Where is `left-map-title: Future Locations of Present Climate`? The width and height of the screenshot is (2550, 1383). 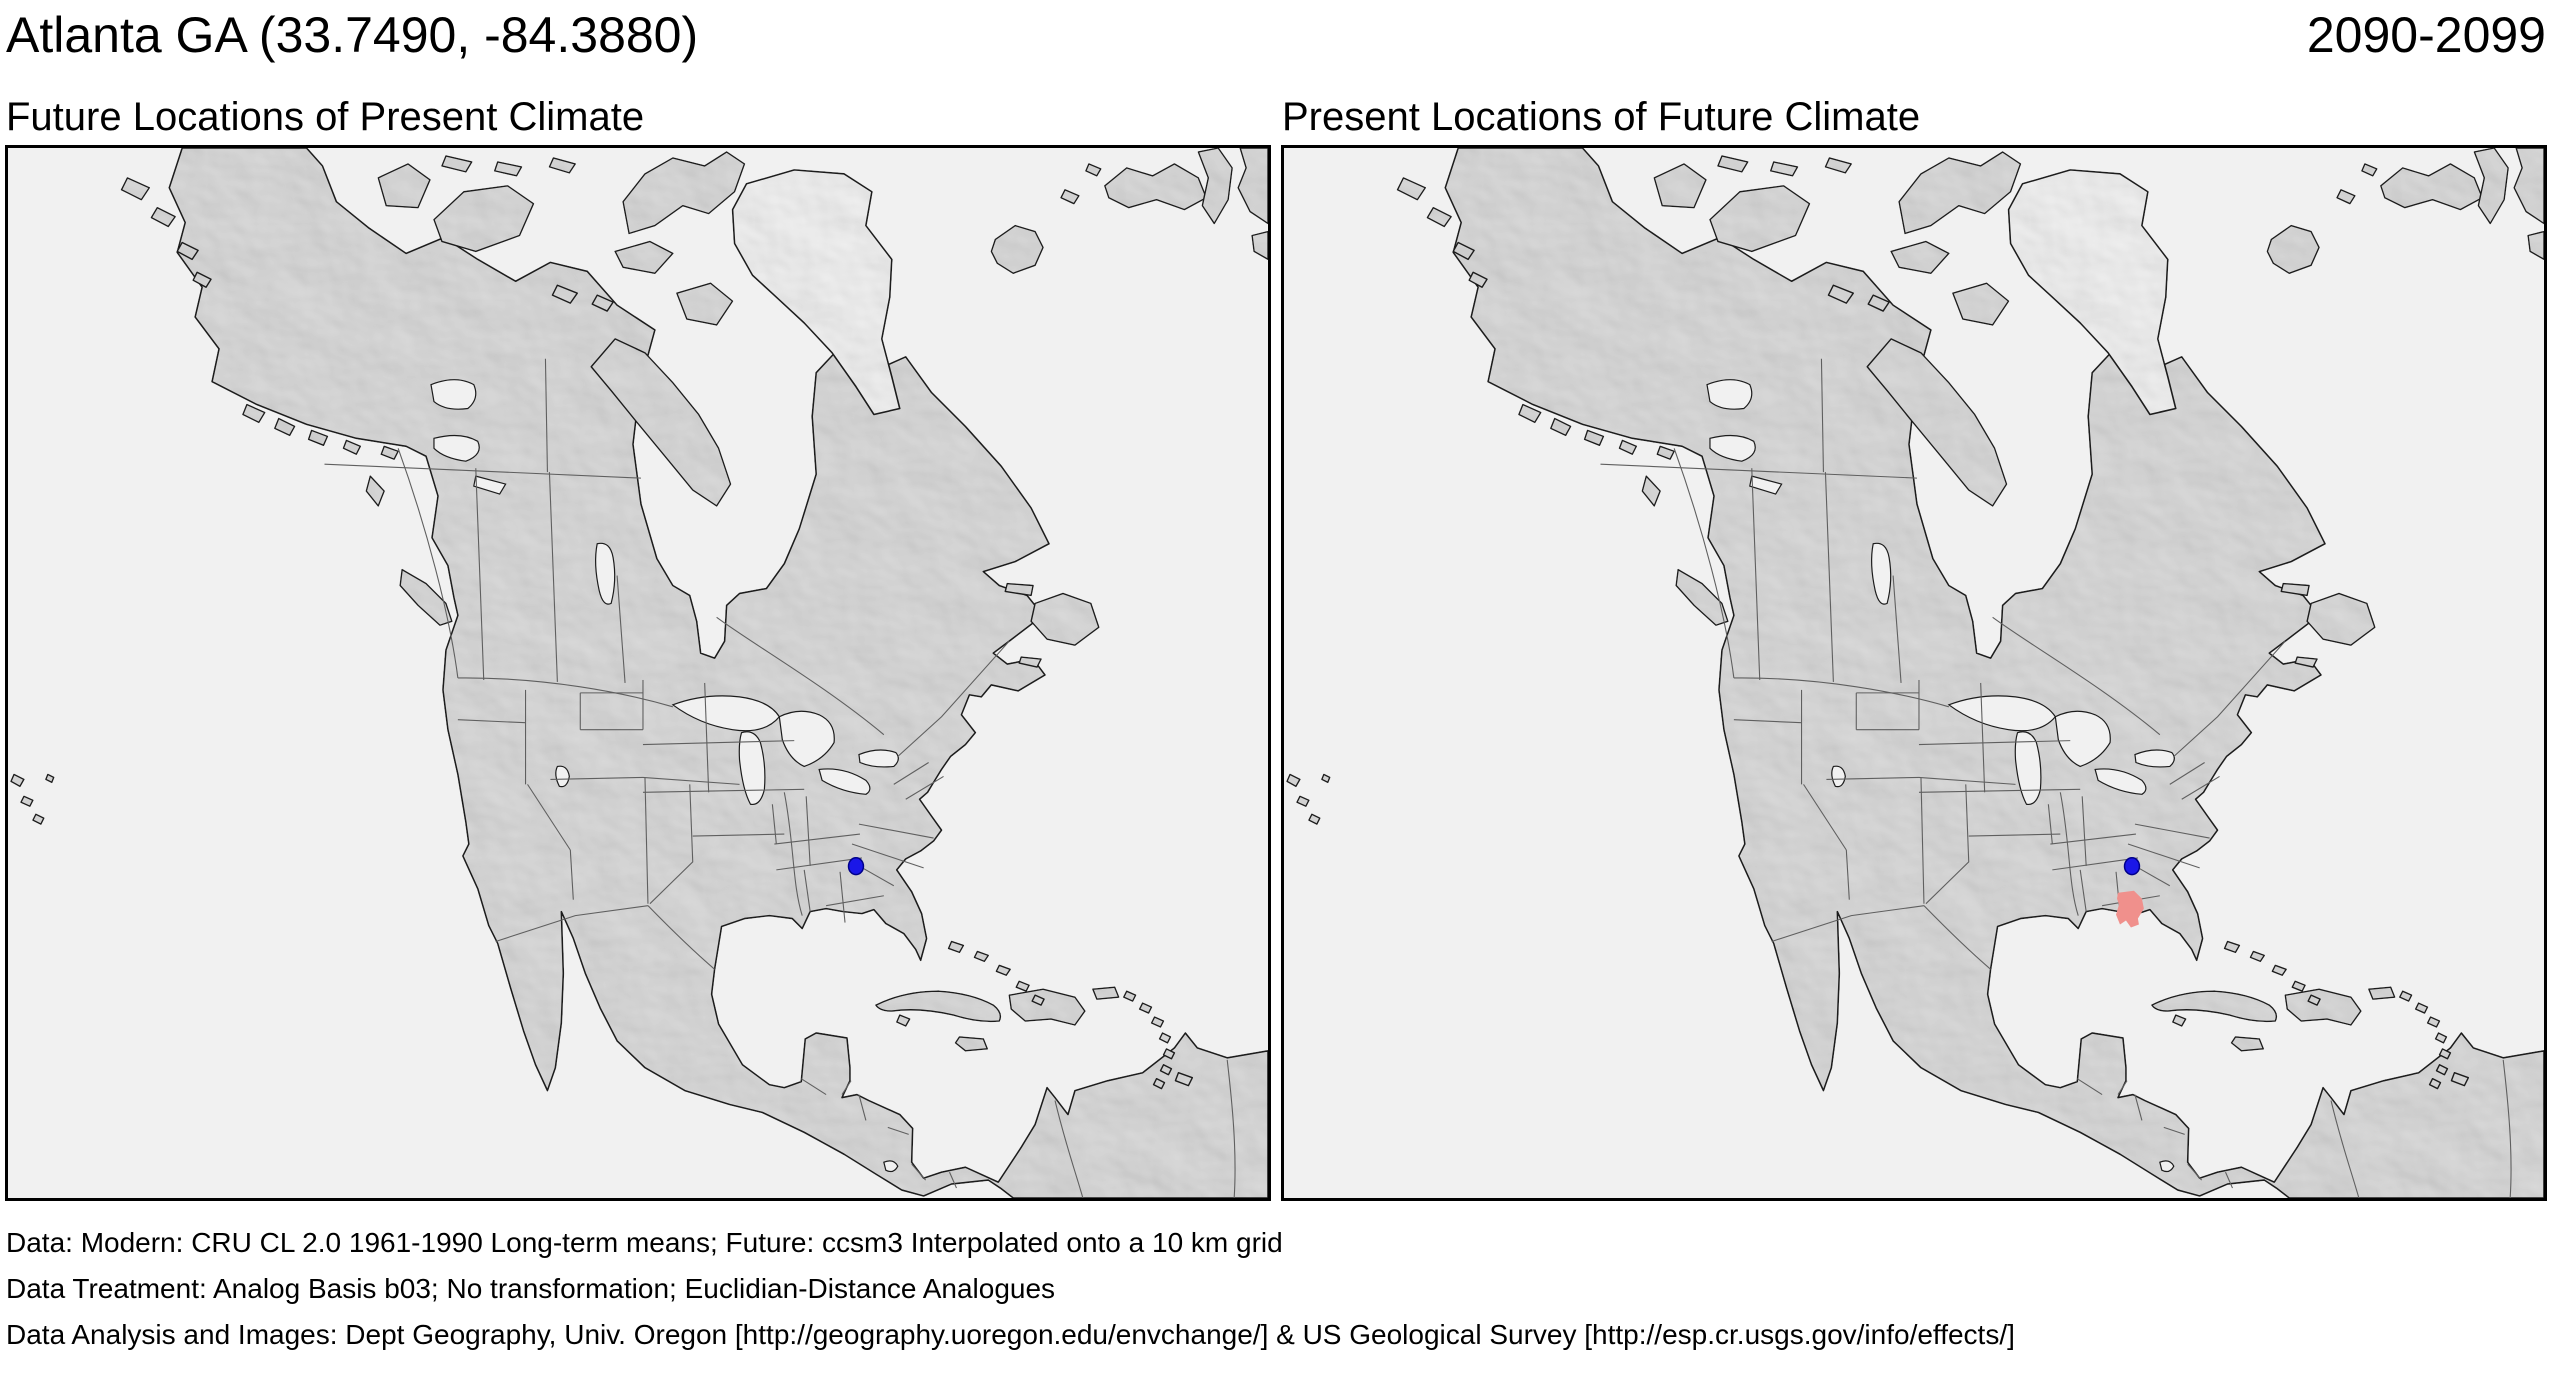 left-map-title: Future Locations of Present Climate is located at coordinates (325, 117).